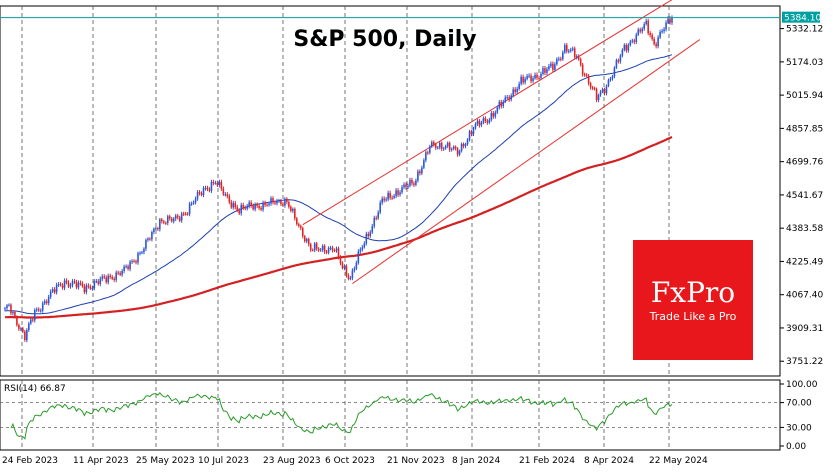  I want to click on y-tick-label: 5015.94, so click(804, 96).